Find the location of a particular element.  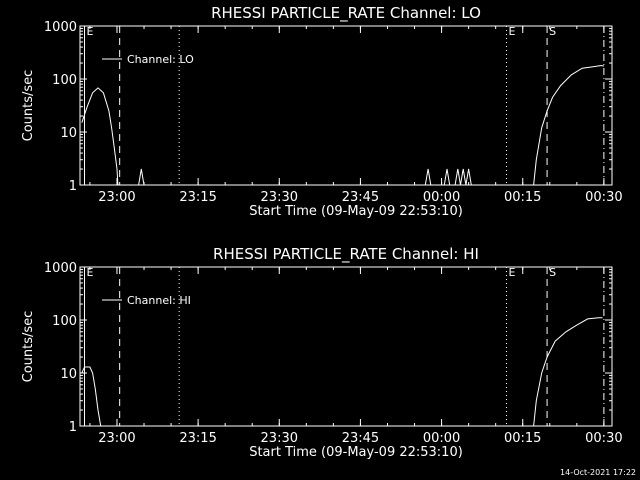

legend-label: Channel: LO is located at coordinates (160, 59).